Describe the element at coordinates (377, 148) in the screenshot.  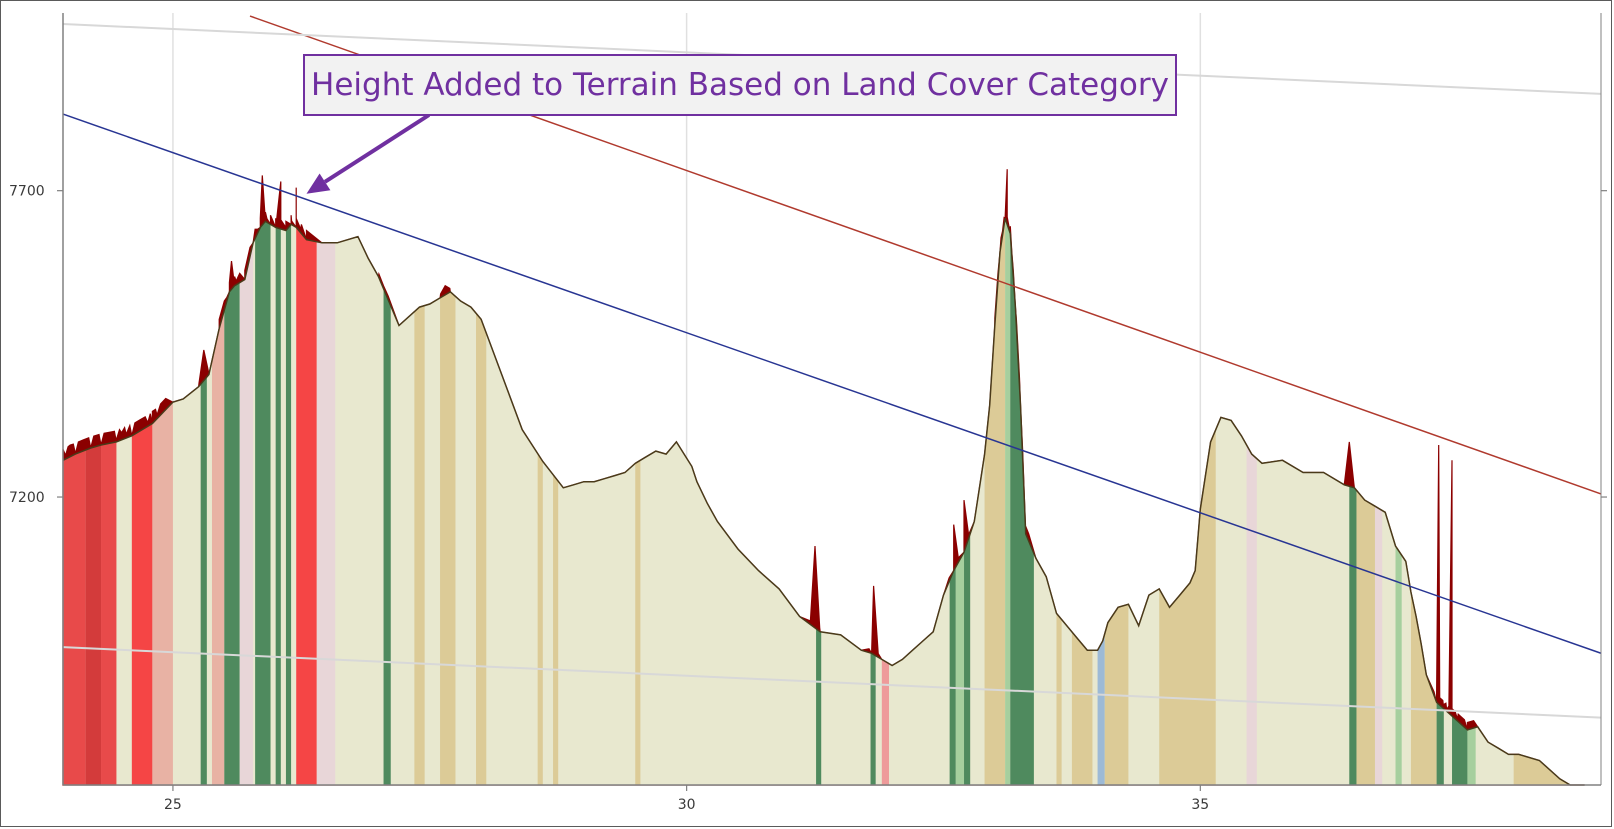
I see `annotation-arrow-shaft` at that location.